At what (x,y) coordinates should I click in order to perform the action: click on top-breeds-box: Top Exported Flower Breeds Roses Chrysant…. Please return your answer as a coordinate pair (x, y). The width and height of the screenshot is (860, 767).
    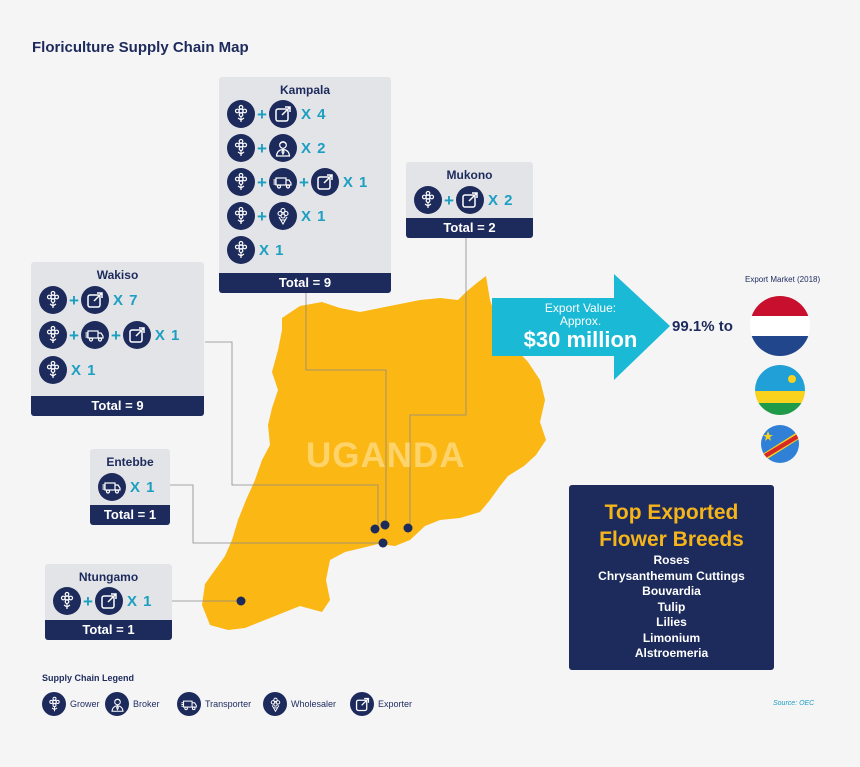
    Looking at the image, I should click on (671, 577).